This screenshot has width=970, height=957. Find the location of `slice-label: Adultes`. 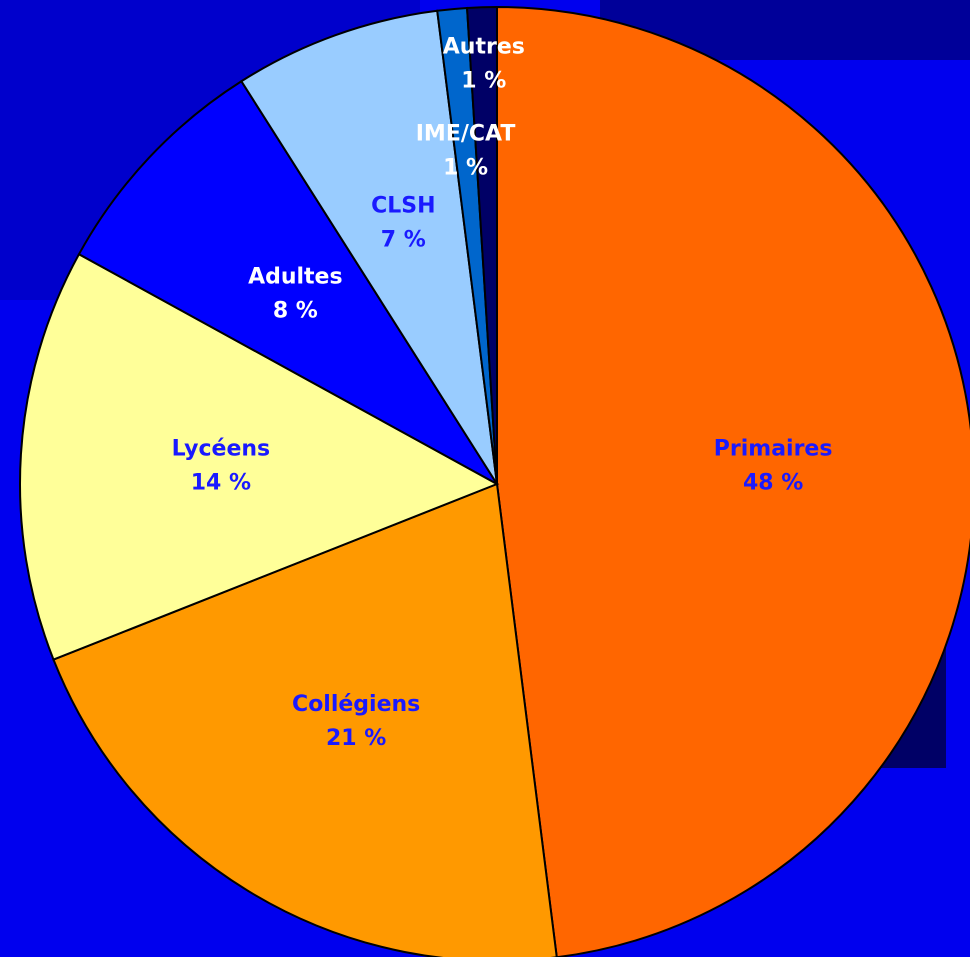

slice-label: Adultes is located at coordinates (295, 277).